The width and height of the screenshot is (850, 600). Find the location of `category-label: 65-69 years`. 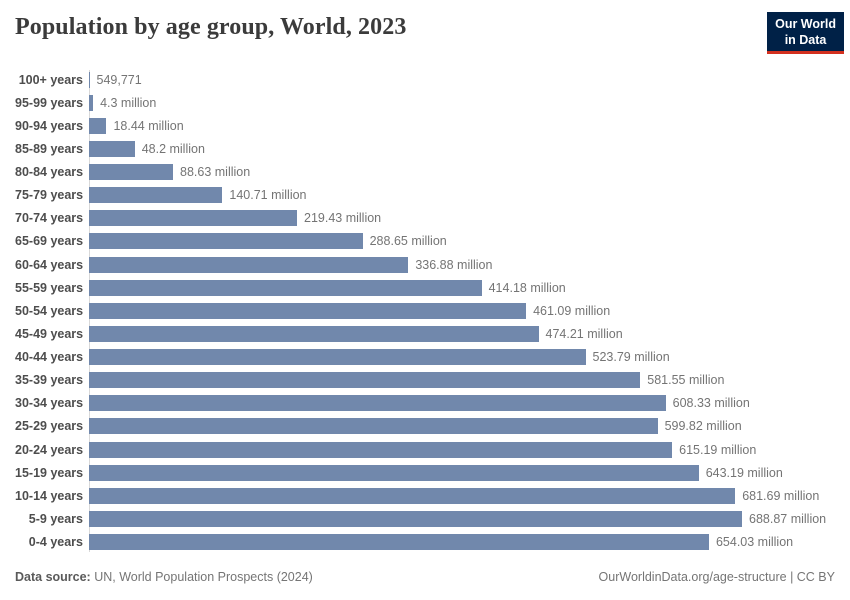

category-label: 65-69 years is located at coordinates (49, 241).